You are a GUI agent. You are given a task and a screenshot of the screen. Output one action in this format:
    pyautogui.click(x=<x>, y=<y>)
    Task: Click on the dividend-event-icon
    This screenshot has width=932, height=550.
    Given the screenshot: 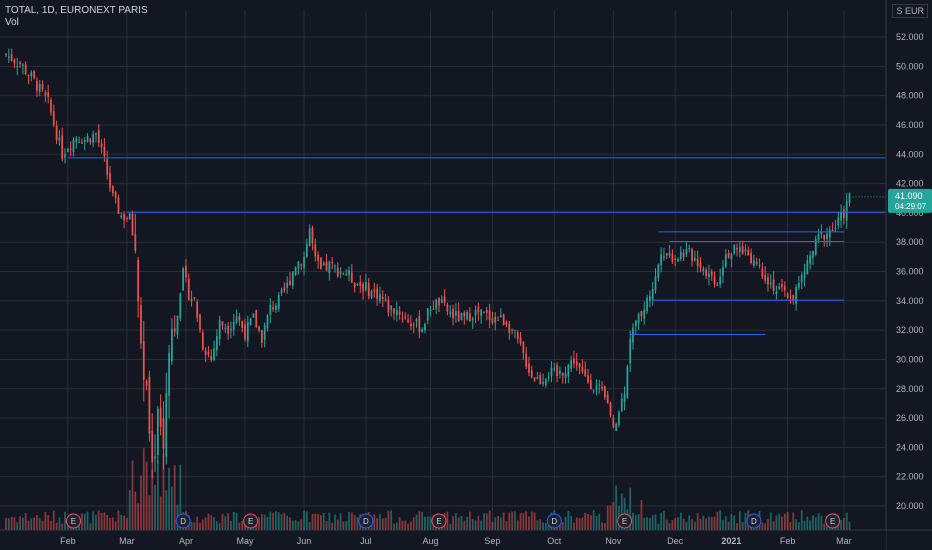 What is the action you would take?
    pyautogui.click(x=554, y=521)
    